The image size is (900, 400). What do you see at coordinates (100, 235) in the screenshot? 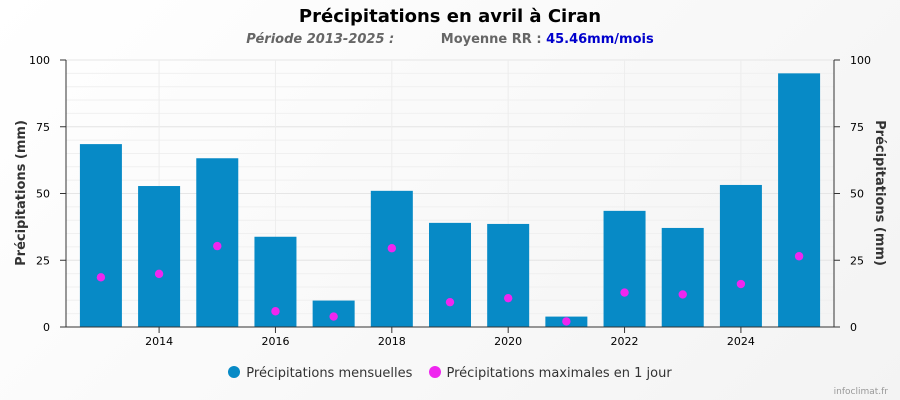
I see `bar-2013` at bounding box center [100, 235].